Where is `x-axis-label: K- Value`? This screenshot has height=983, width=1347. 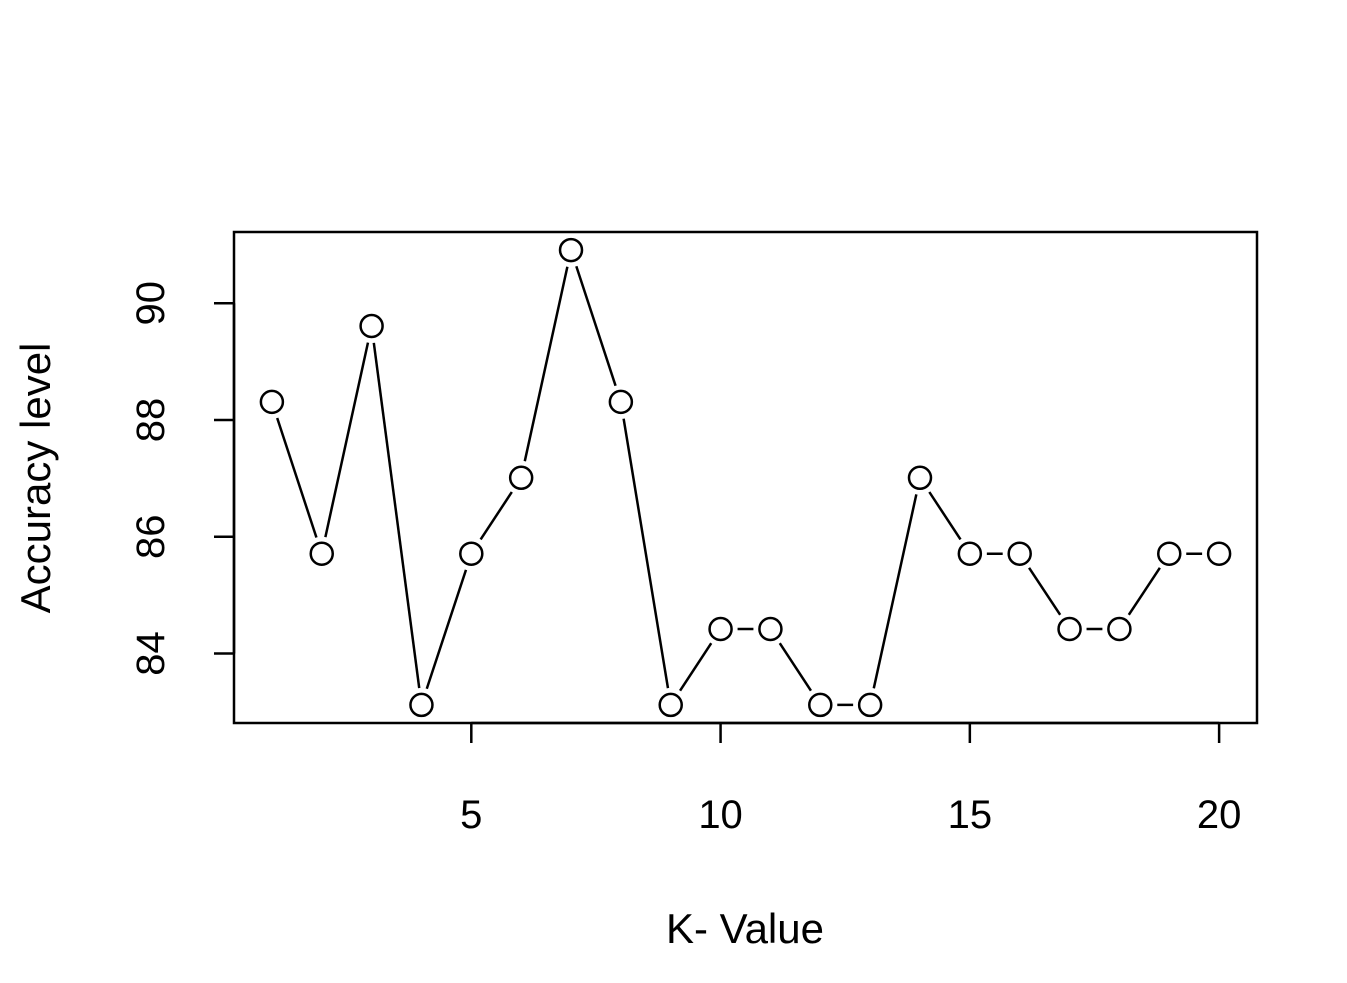
x-axis-label: K- Value is located at coordinates (745, 928).